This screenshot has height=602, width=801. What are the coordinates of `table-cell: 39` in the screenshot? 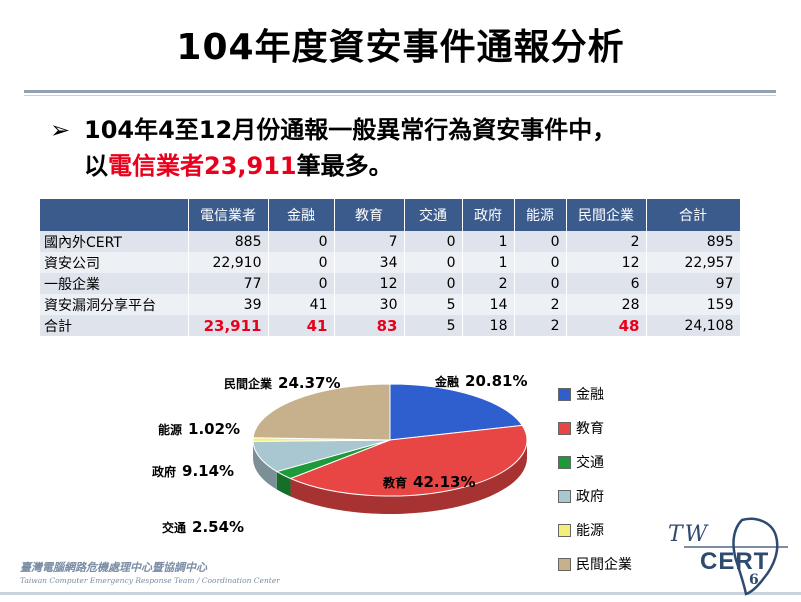 It's located at (228, 304).